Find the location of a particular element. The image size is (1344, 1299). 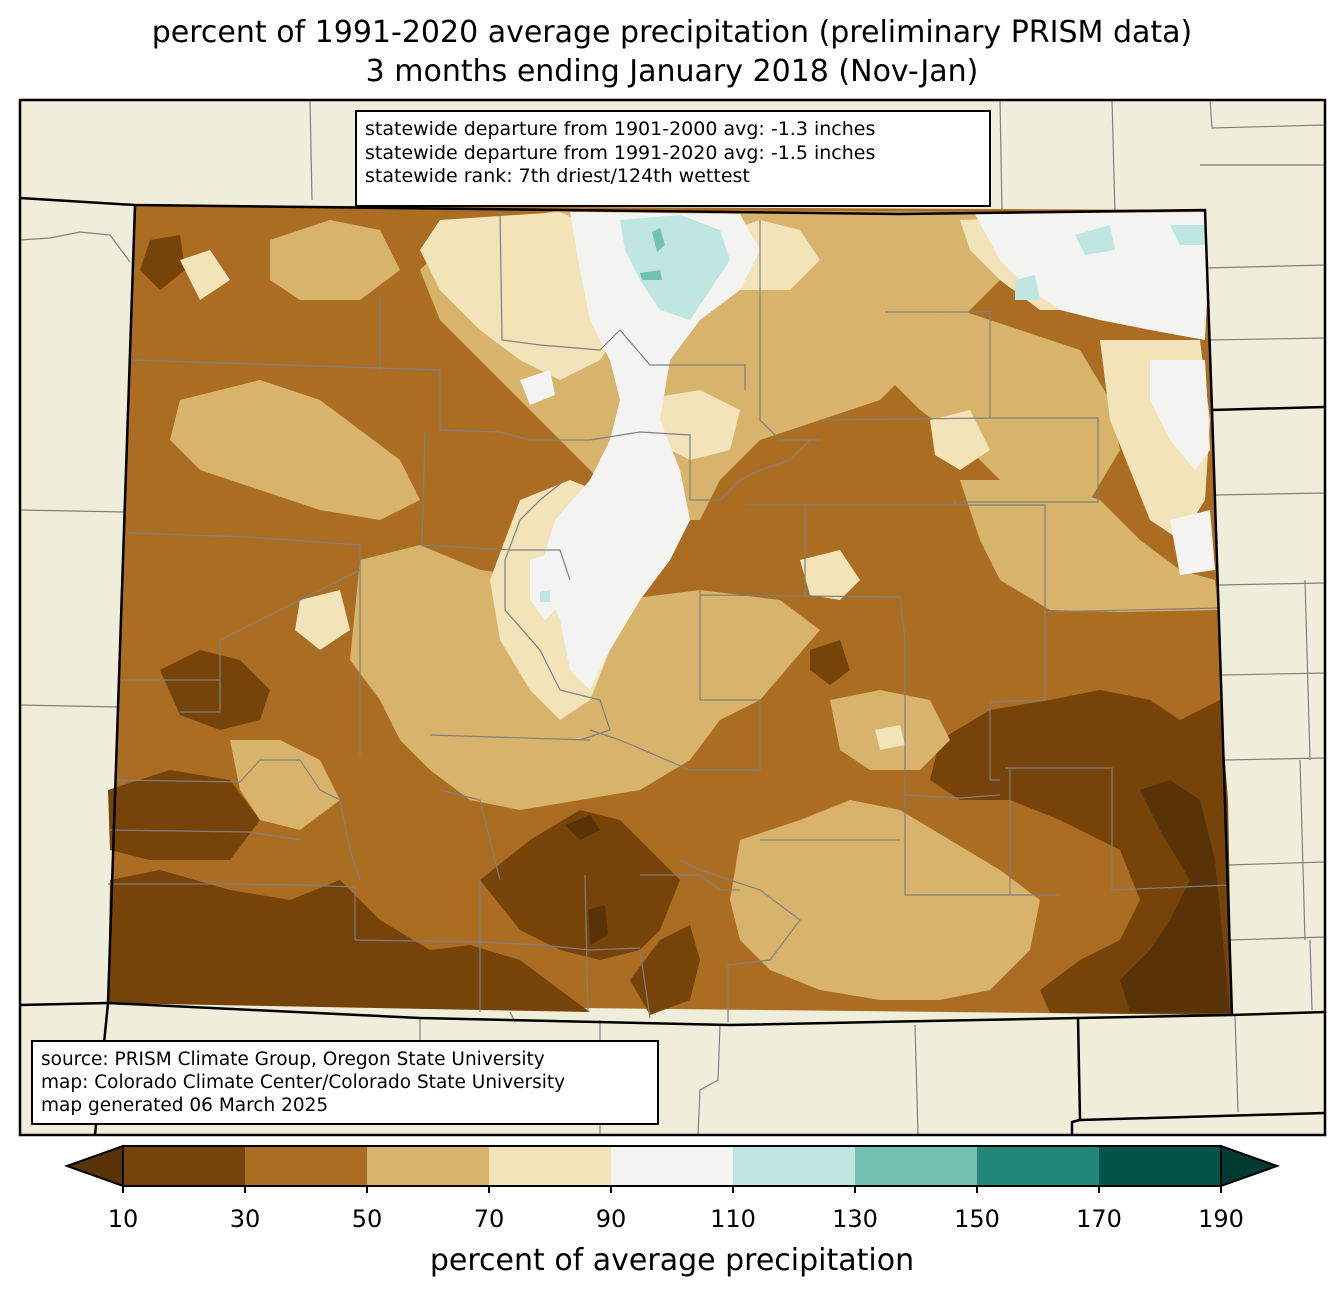

map-subtitle: 3 months ending January 2018 (Nov-Jan) is located at coordinates (672, 71).